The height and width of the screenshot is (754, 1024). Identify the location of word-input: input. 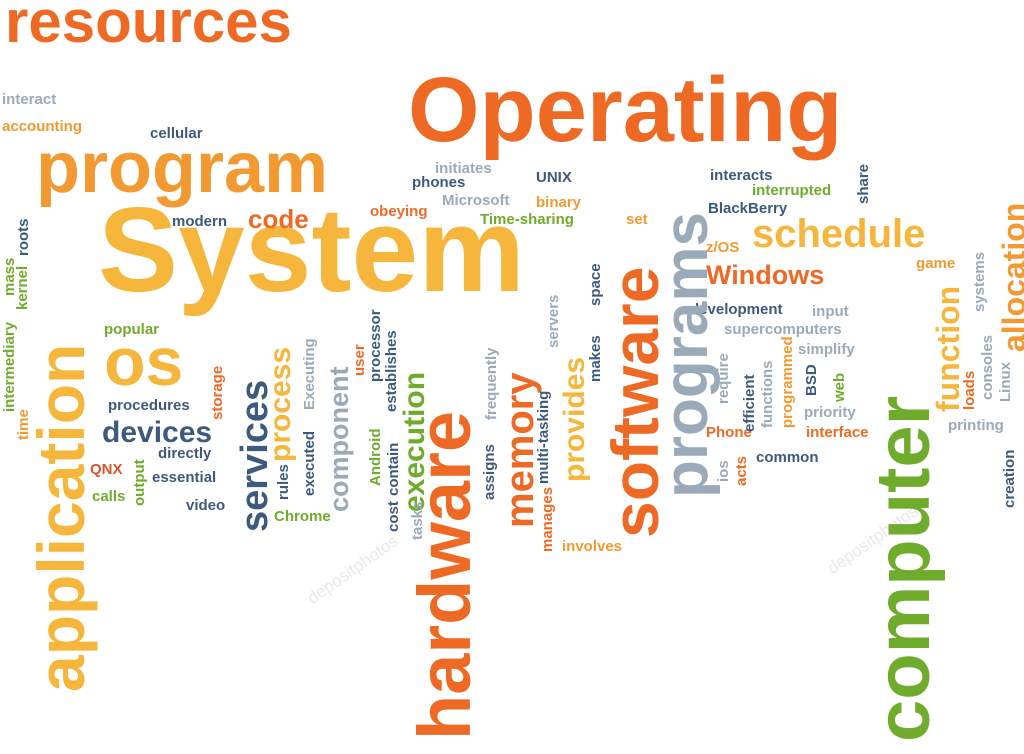
(830, 311).